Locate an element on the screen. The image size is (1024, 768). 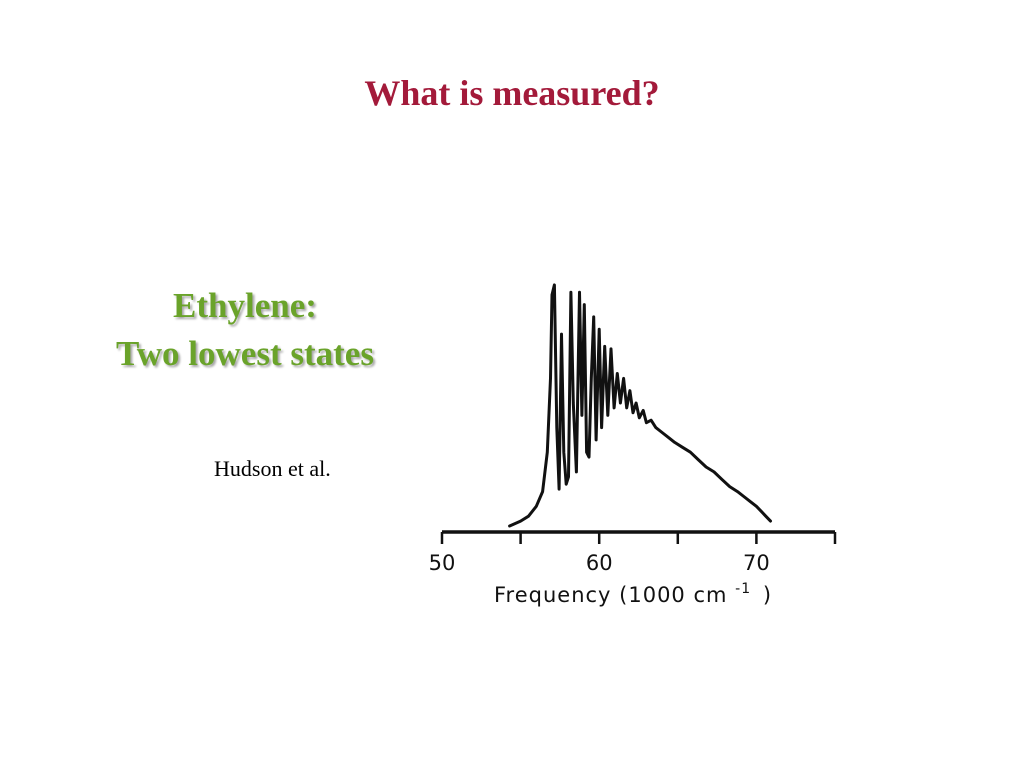
x-axis-label-sup: -1 is located at coordinates (743, 589).